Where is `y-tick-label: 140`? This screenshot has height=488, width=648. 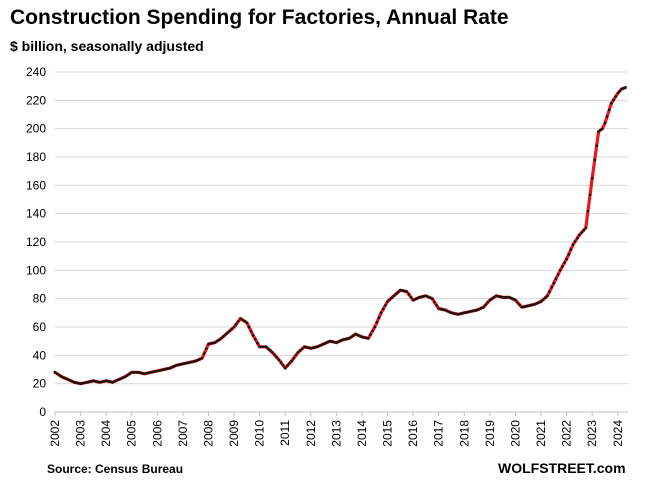 y-tick-label: 140 is located at coordinates (36, 214).